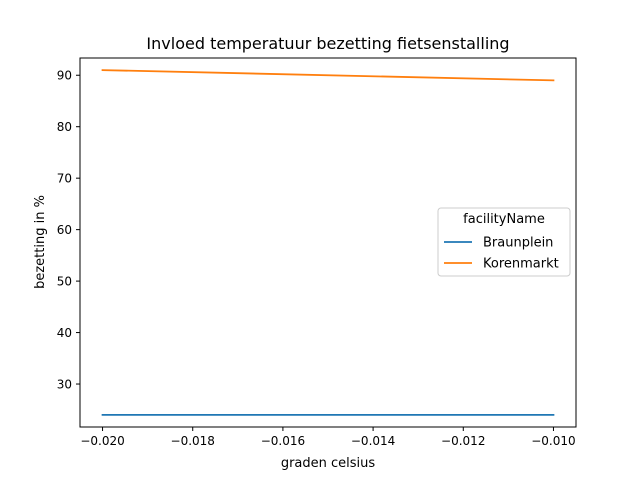 This screenshot has width=640, height=480. I want to click on x-tick-label: −0.010, so click(553, 441).